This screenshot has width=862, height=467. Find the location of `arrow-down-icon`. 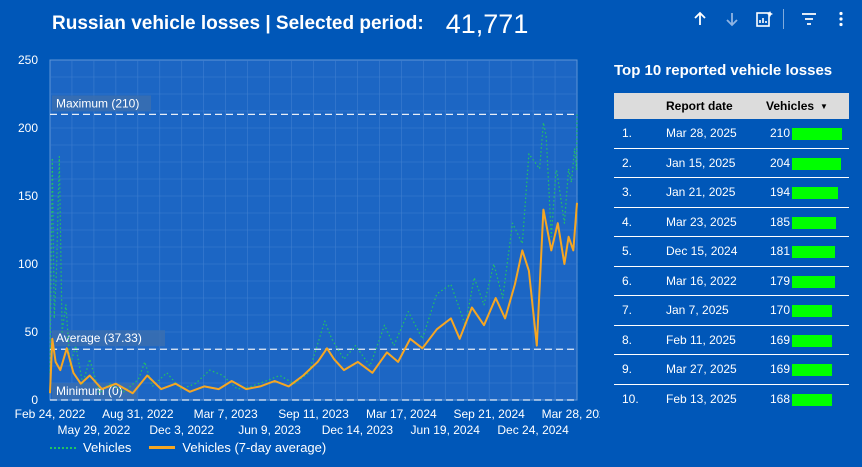

arrow-down-icon is located at coordinates (732, 20).